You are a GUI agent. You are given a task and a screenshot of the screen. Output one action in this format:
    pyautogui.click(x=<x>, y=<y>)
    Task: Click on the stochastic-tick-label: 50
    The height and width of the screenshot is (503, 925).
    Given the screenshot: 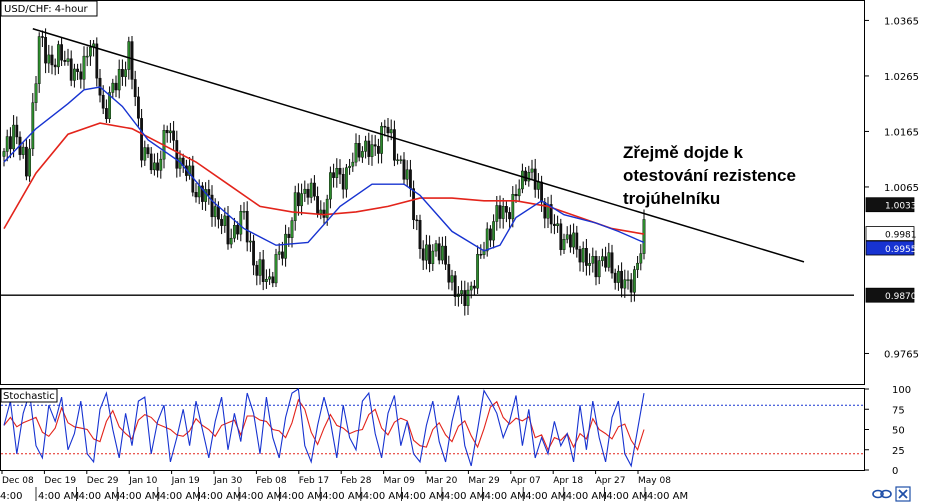 What is the action you would take?
    pyautogui.click(x=898, y=431)
    